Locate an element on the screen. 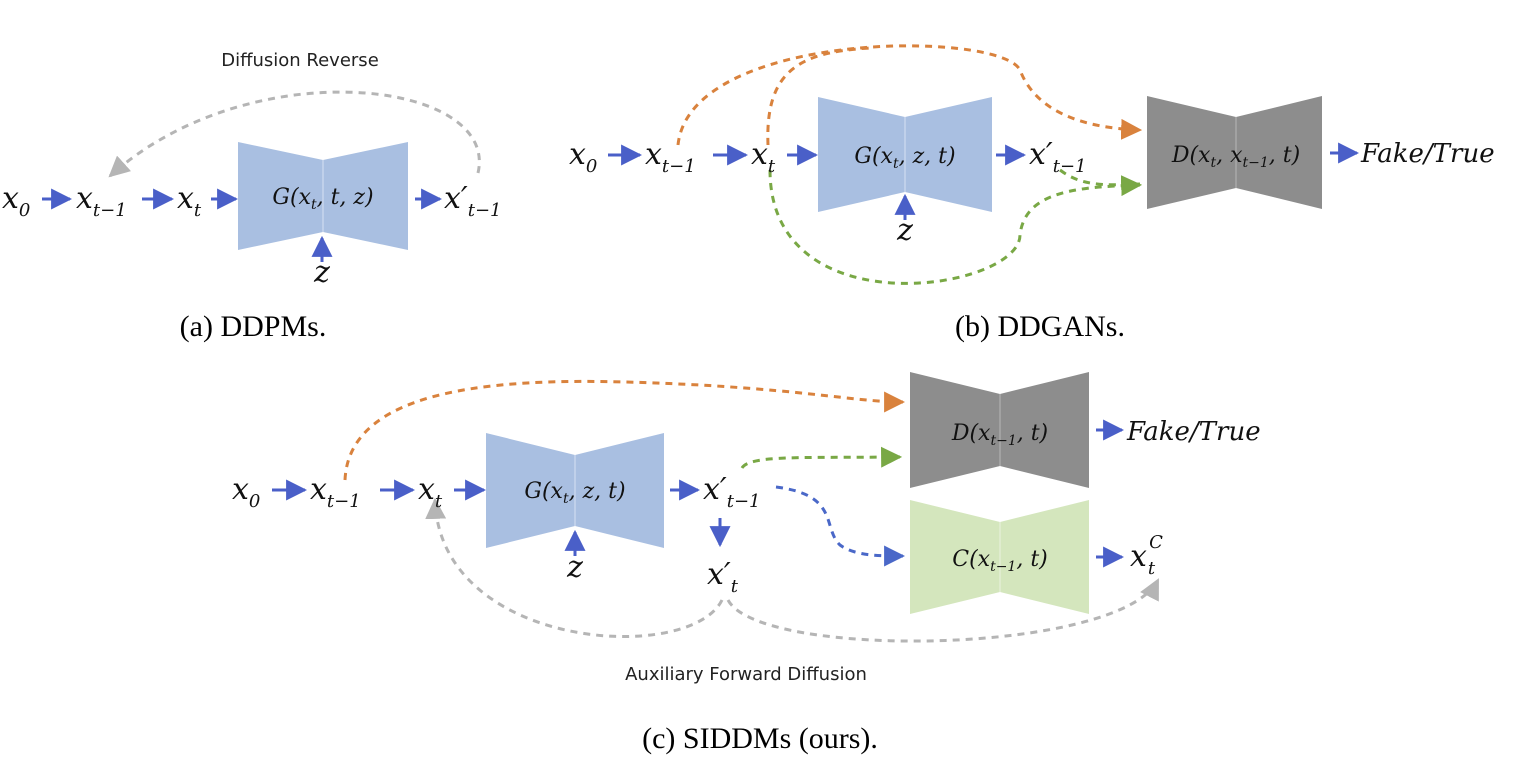  classifier-block: C(xt−1, t) is located at coordinates (999, 557).